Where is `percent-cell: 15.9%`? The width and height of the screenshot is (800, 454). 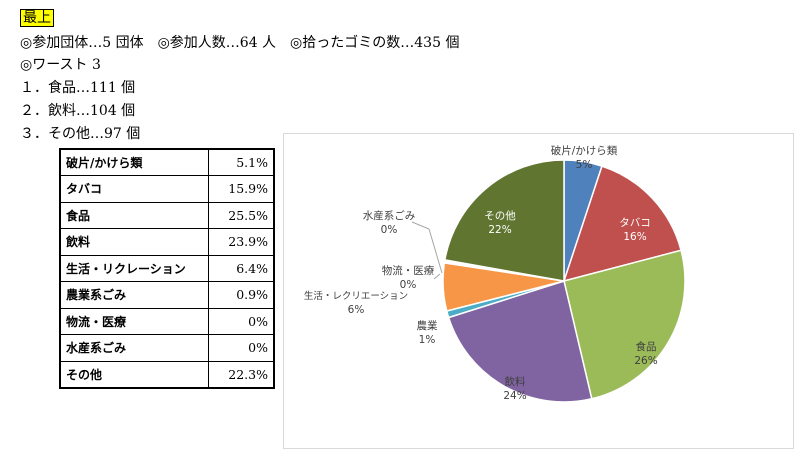 percent-cell: 15.9% is located at coordinates (241, 189).